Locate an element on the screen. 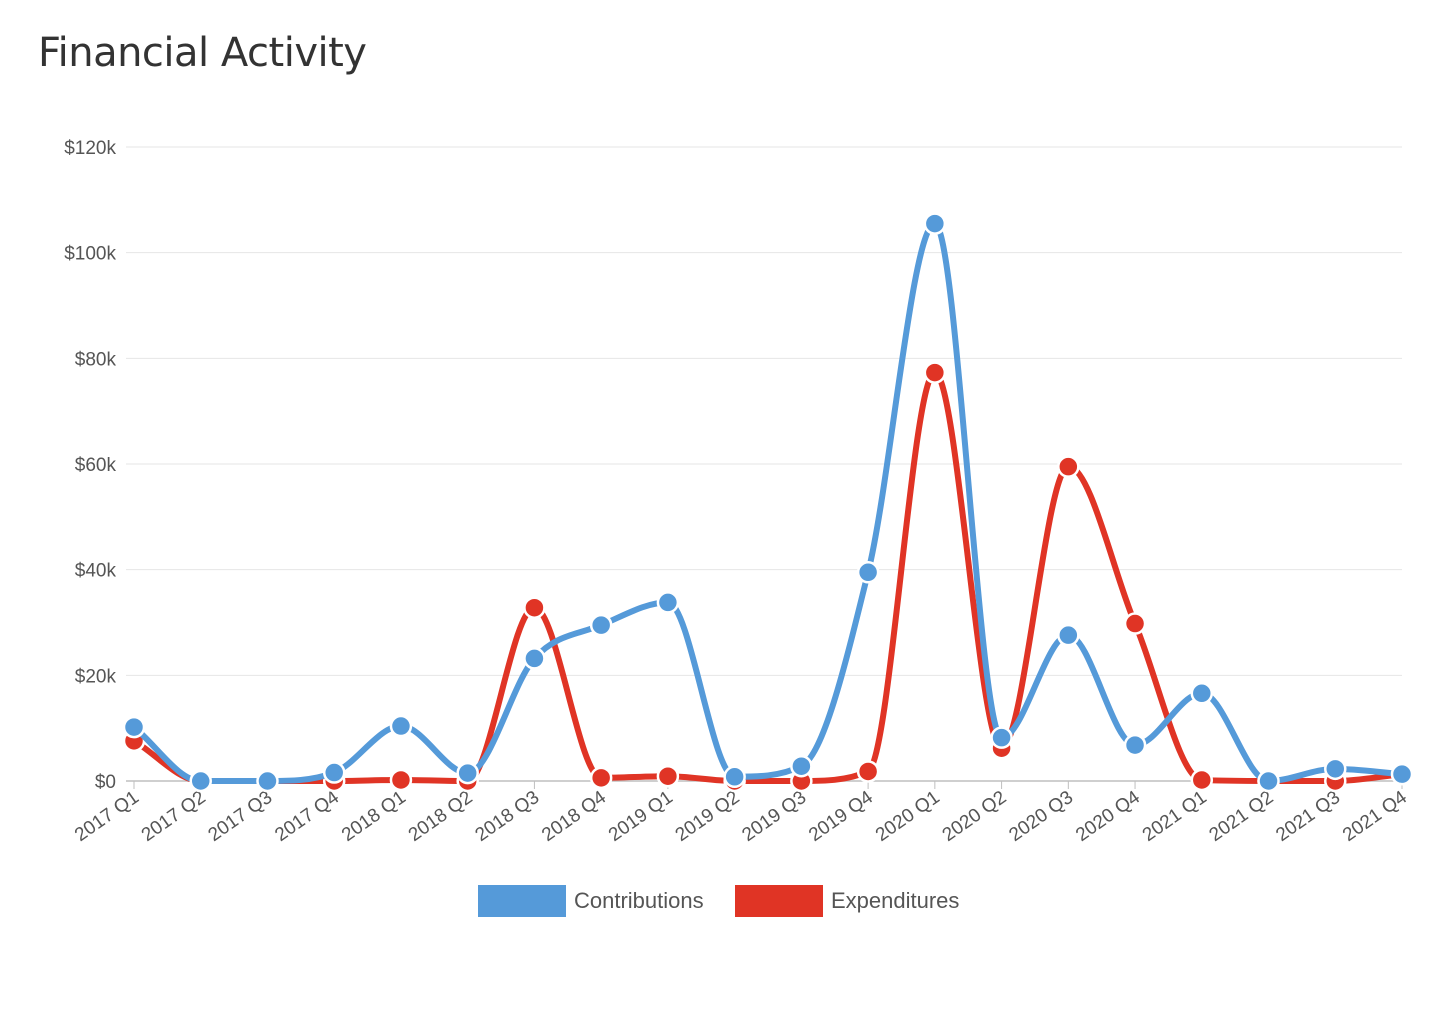 Image resolution: width=1456 pixels, height=1020 pixels. legend-item-expenditures: Expenditures is located at coordinates (847, 901).